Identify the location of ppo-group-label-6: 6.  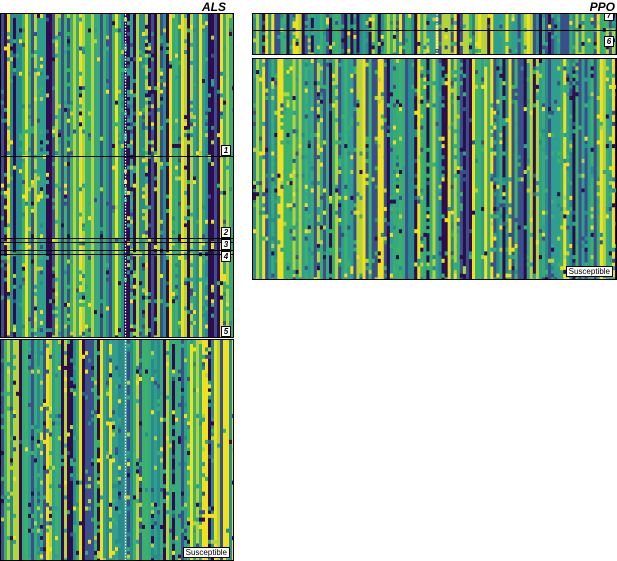
(609, 41).